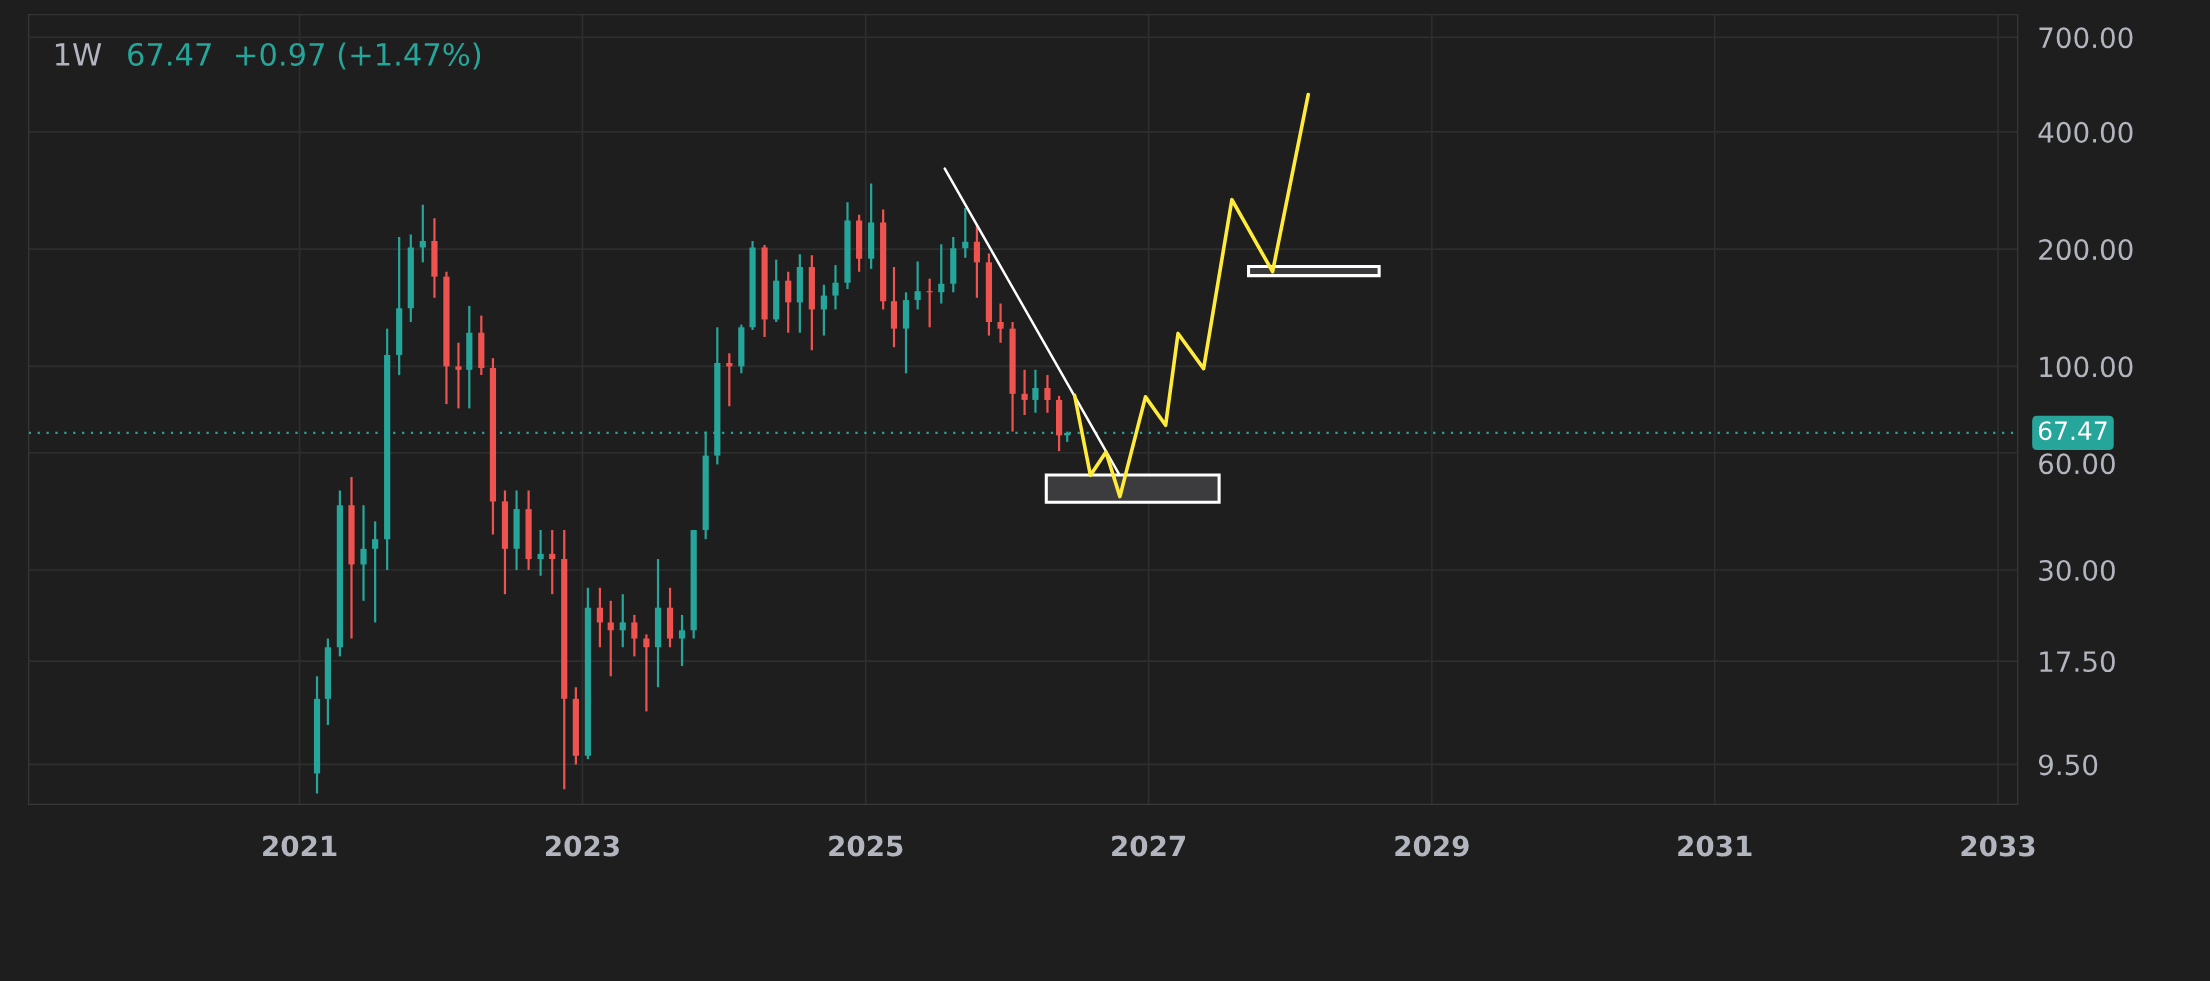 This screenshot has width=2210, height=981. What do you see at coordinates (1432, 846) in the screenshot?
I see `x-tick-label: 2029` at bounding box center [1432, 846].